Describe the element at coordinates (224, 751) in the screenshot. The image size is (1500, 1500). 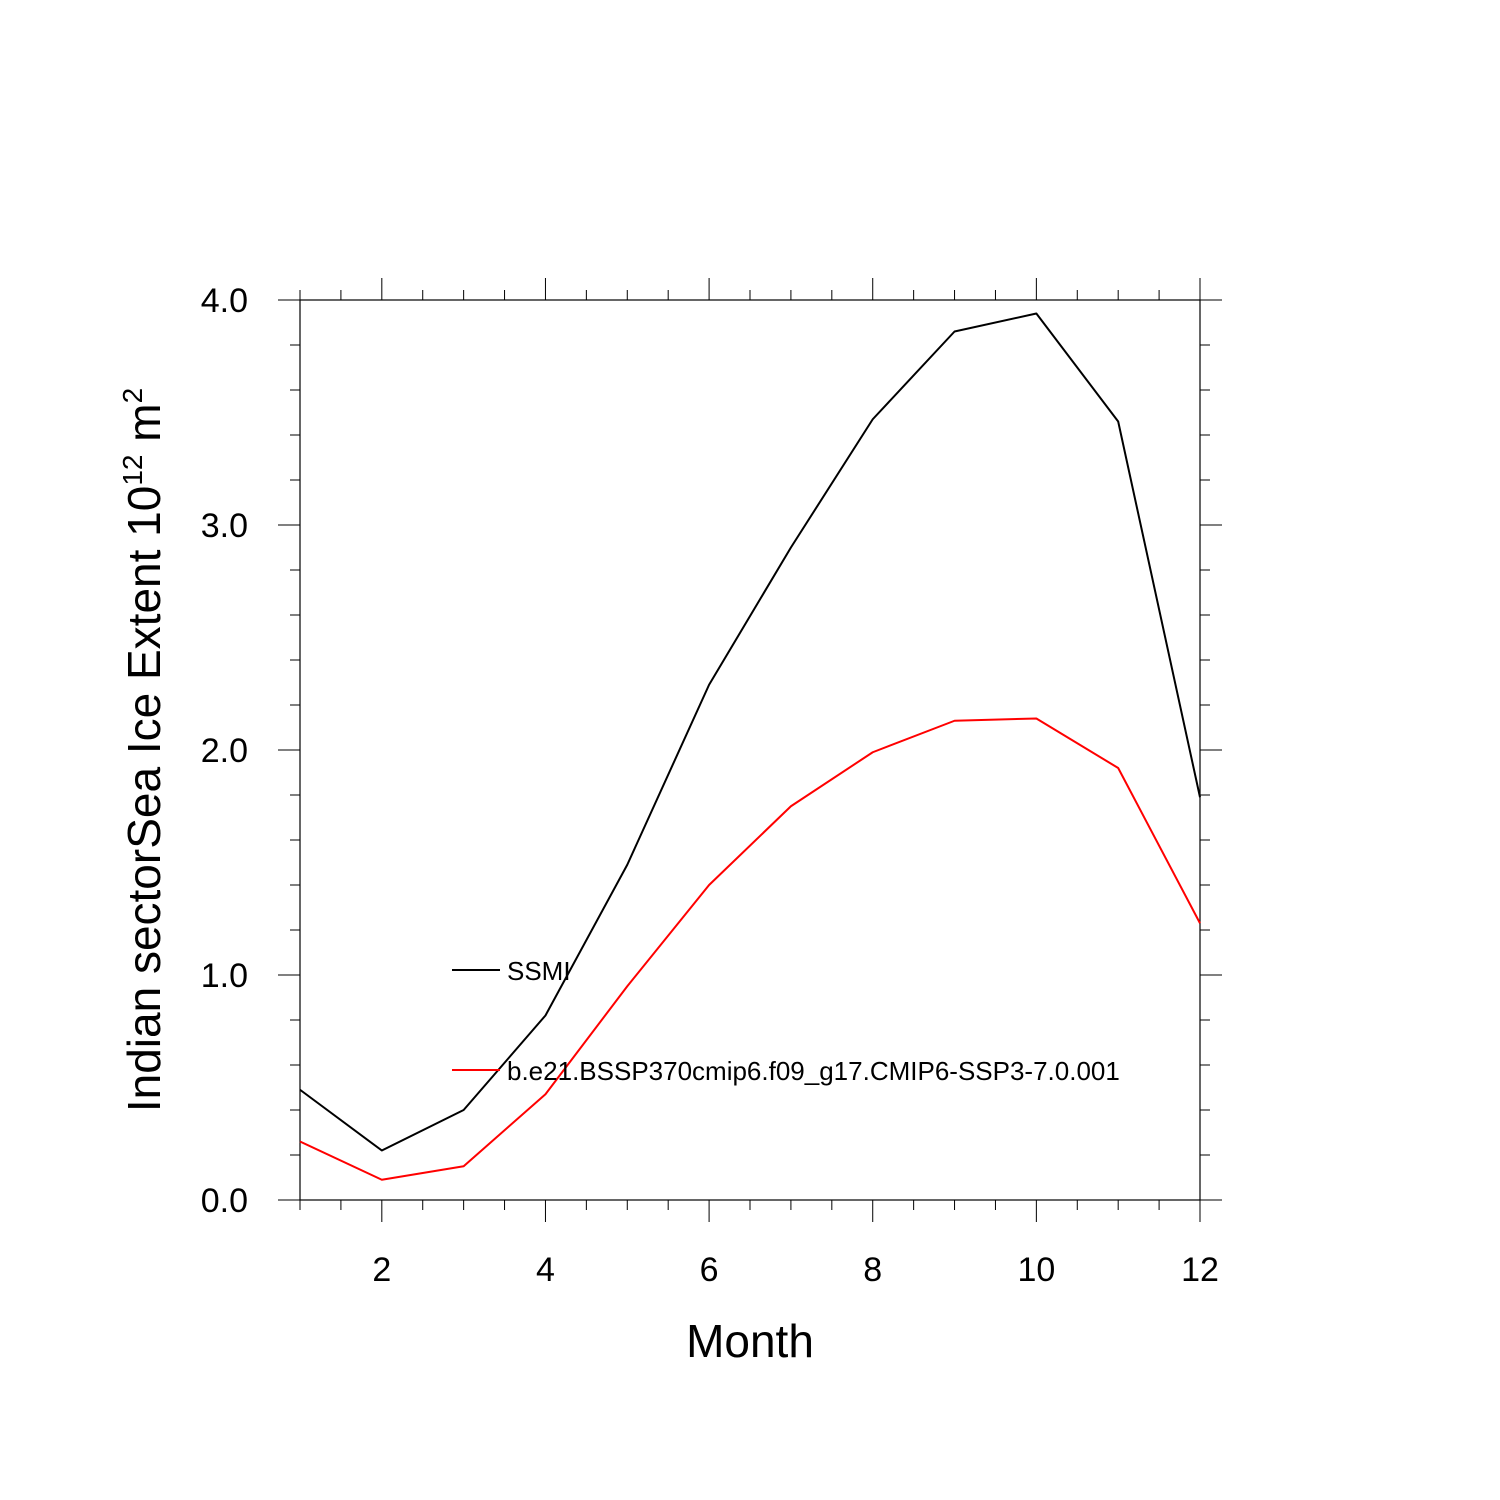
I see `y-tick-label: 2.0` at that location.